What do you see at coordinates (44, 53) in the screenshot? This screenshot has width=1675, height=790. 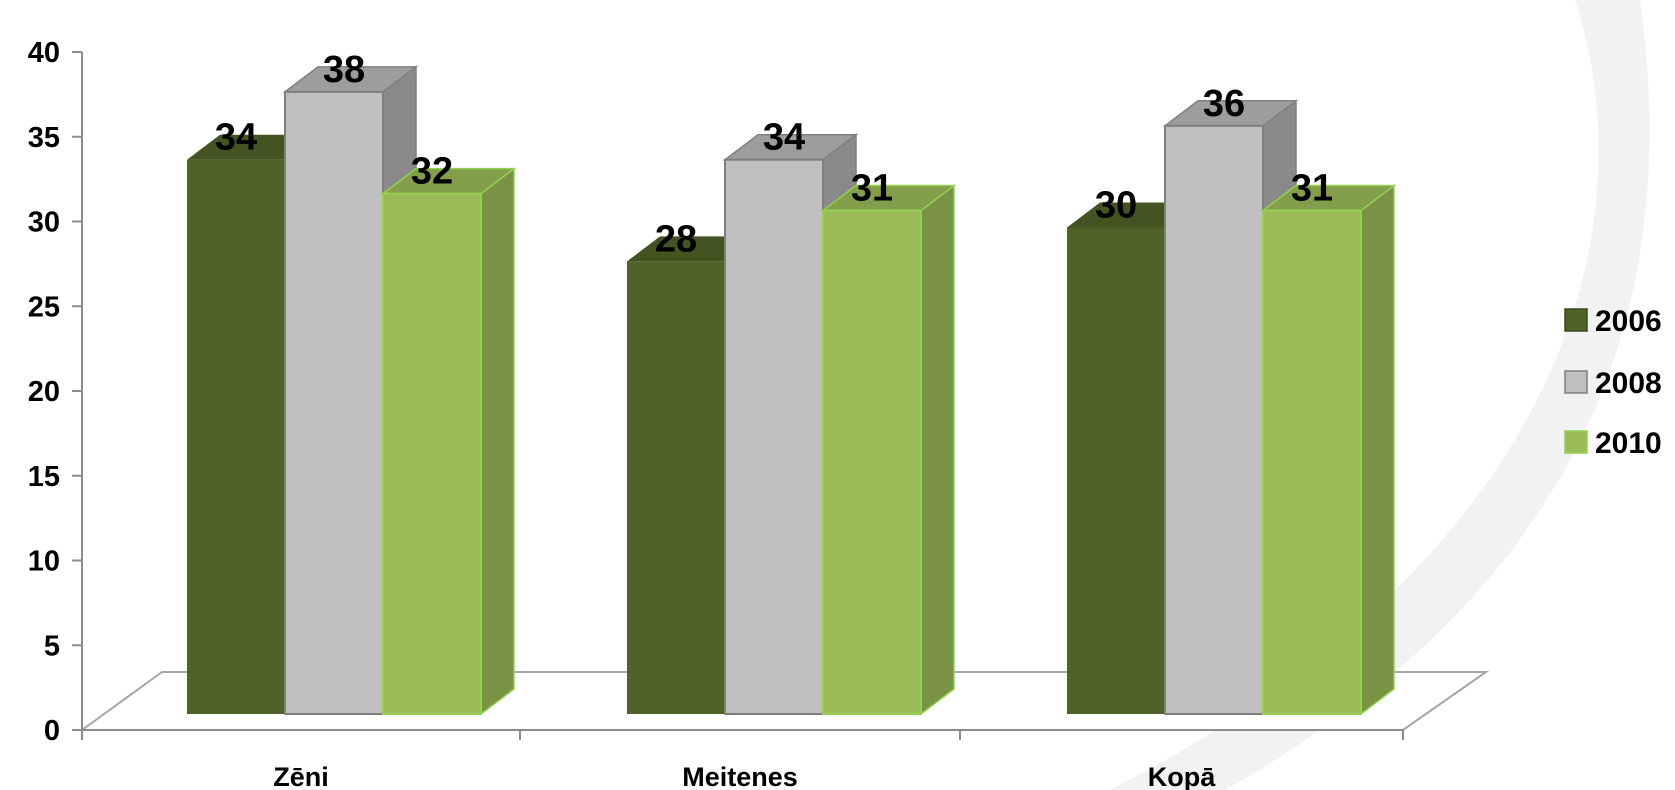 I see `y-tick-label: 40` at bounding box center [44, 53].